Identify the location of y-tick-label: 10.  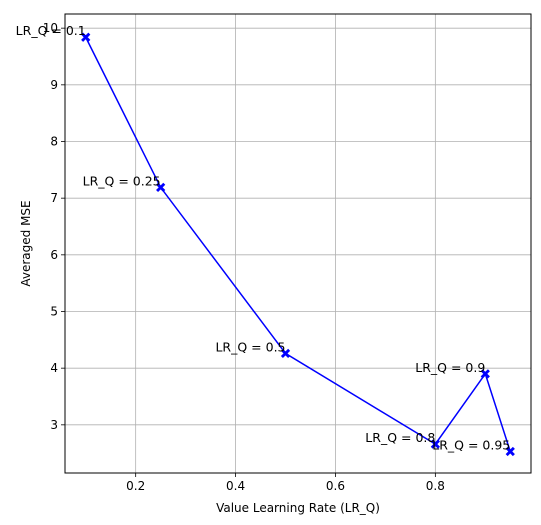
(50, 28).